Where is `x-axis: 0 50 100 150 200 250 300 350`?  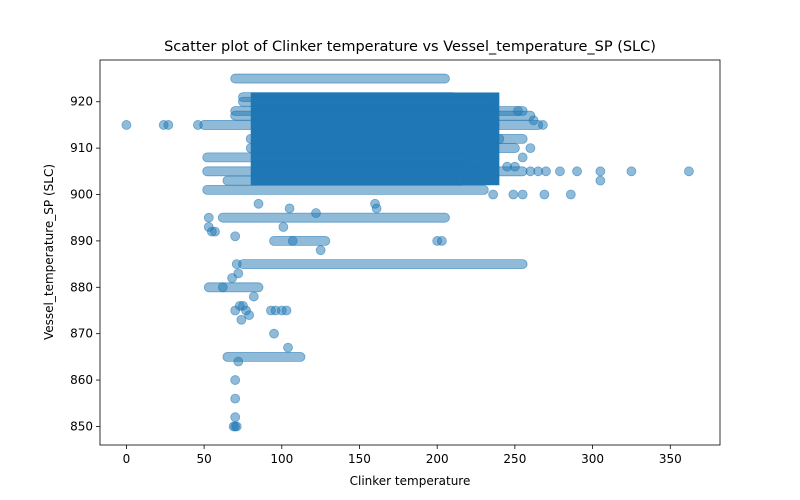
x-axis: 0 50 100 150 200 250 300 350 is located at coordinates (402, 455).